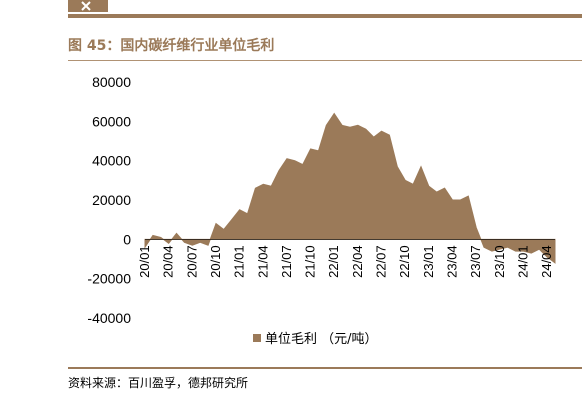 The image size is (582, 401). Describe the element at coordinates (191, 261) in the screenshot. I see `x-tick-label: 20/07` at that location.